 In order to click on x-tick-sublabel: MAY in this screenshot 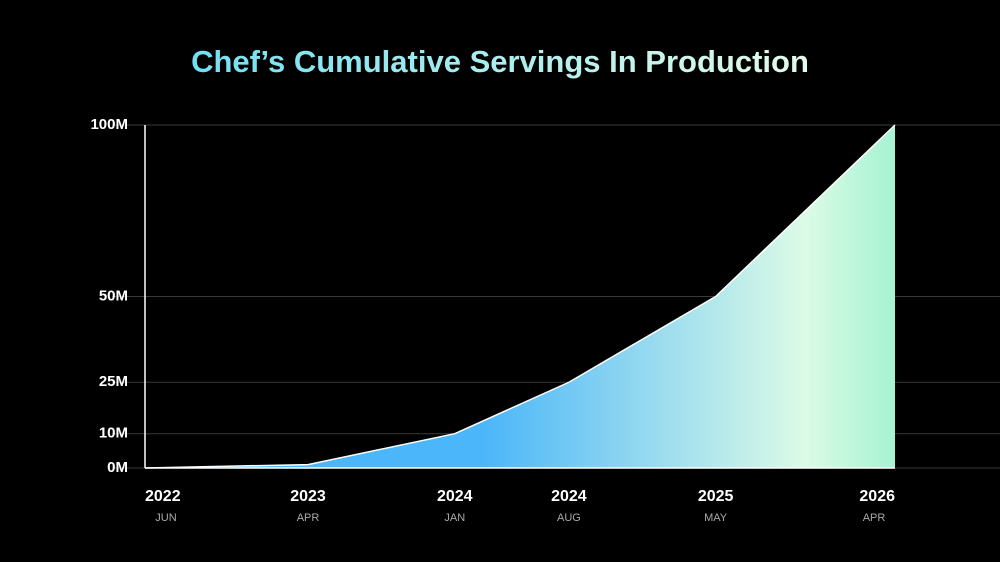, I will do `click(716, 518)`.